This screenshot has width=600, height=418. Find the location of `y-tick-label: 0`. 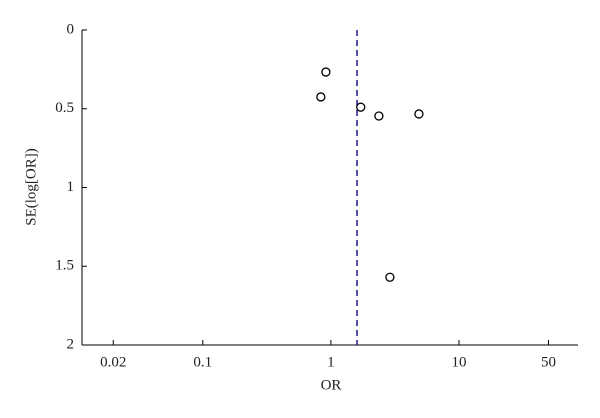

y-tick-label: 0 is located at coordinates (71, 29).